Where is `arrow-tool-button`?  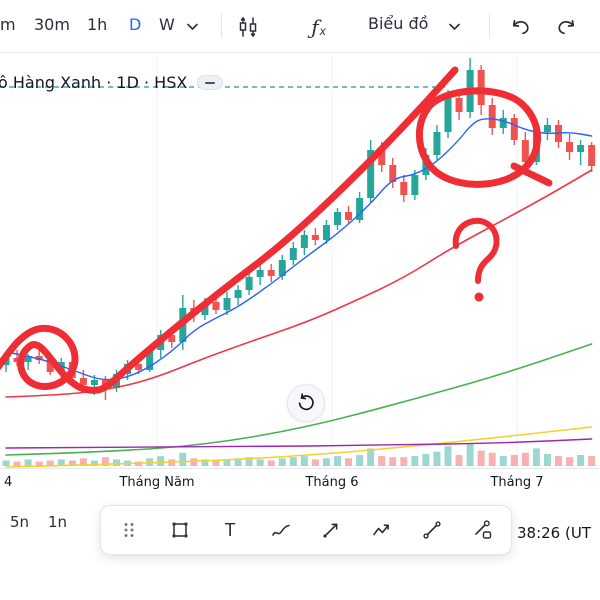
arrow-tool-button is located at coordinates (331, 530).